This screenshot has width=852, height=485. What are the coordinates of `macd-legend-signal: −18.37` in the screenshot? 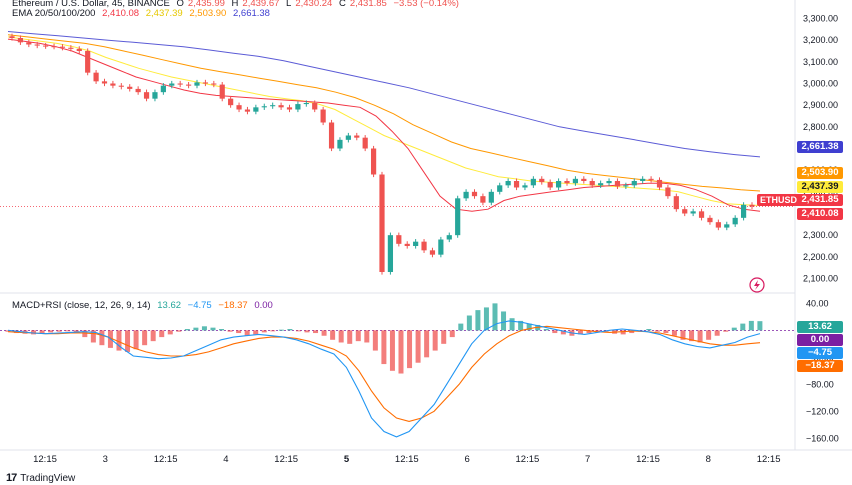 It's located at (233, 305).